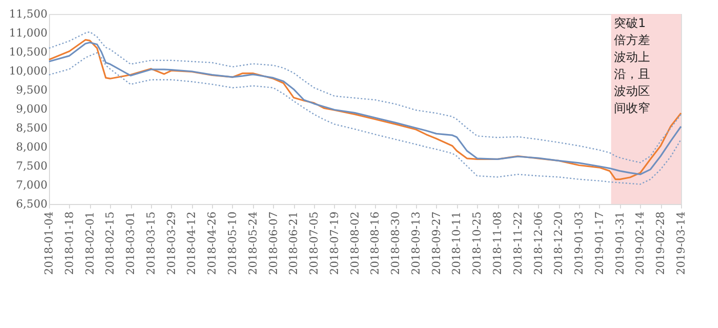 Image resolution: width=718 pixels, height=328 pixels. Describe the element at coordinates (32, 204) in the screenshot. I see `y-tick-label: 6,500` at that location.